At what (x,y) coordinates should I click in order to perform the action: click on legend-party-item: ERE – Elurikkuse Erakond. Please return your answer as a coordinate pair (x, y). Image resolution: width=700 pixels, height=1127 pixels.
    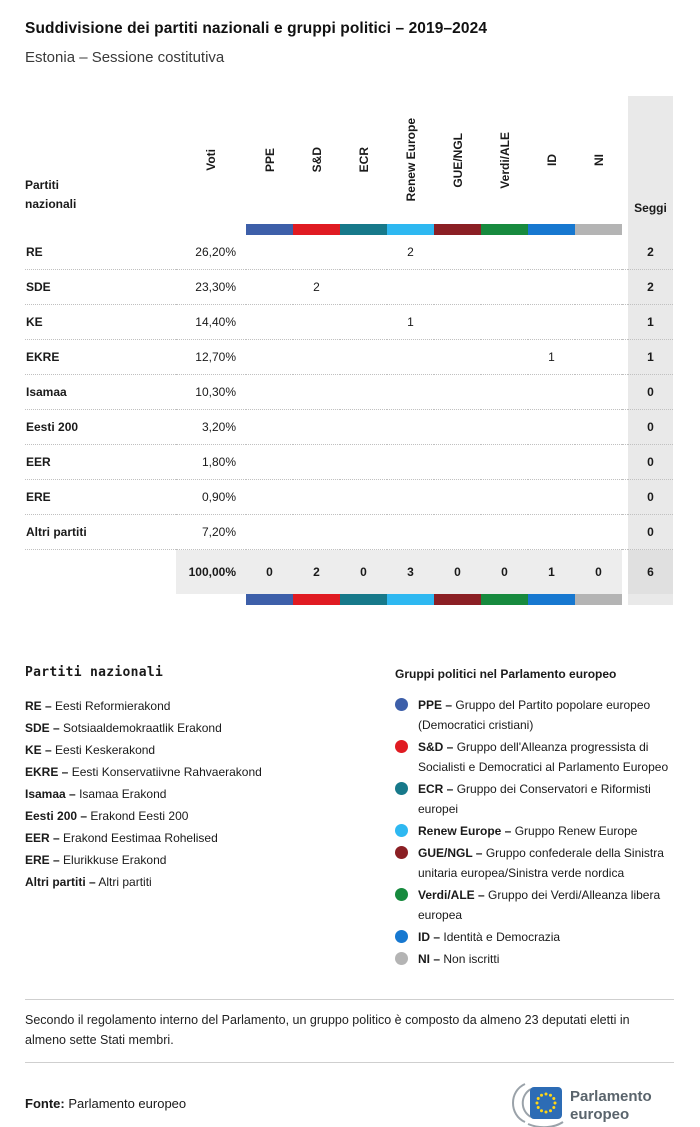
    Looking at the image, I should click on (96, 860).